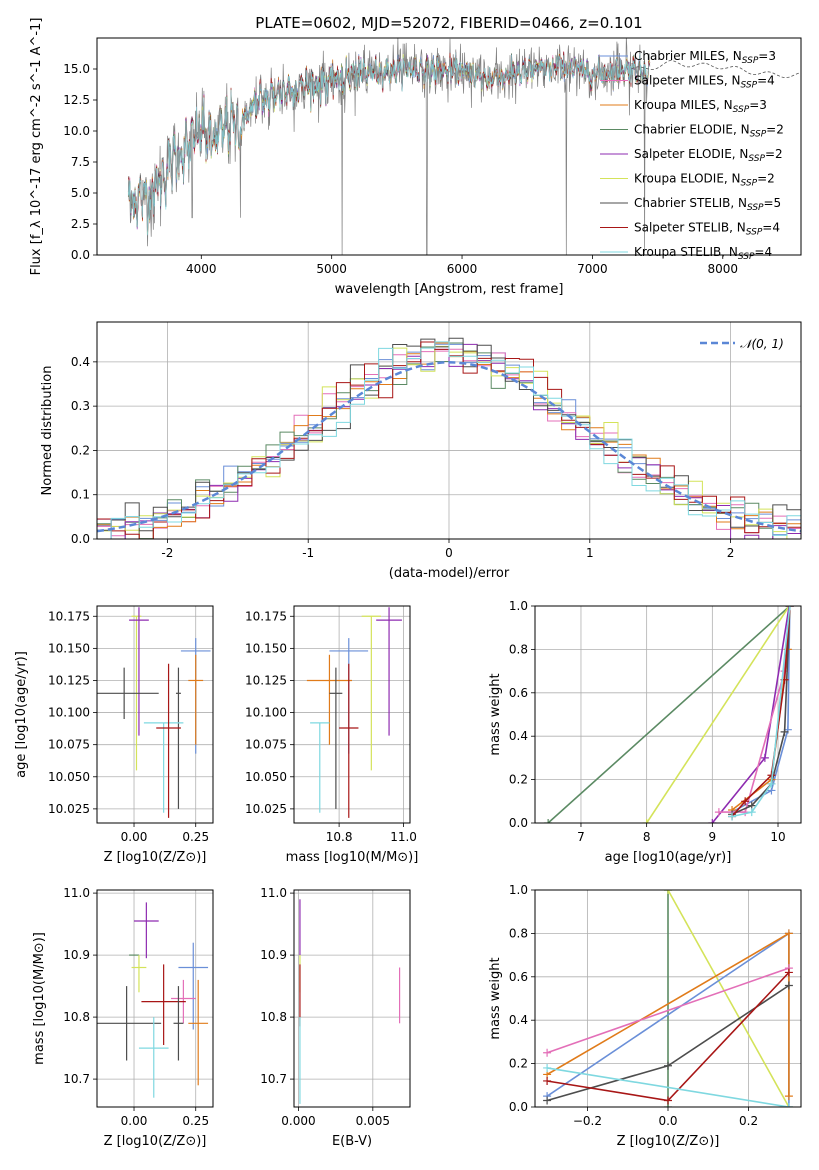 Image resolution: width=819 pixels, height=1170 pixels. Describe the element at coordinates (449, 447) in the screenshot. I see `normal-reference-curve` at that location.